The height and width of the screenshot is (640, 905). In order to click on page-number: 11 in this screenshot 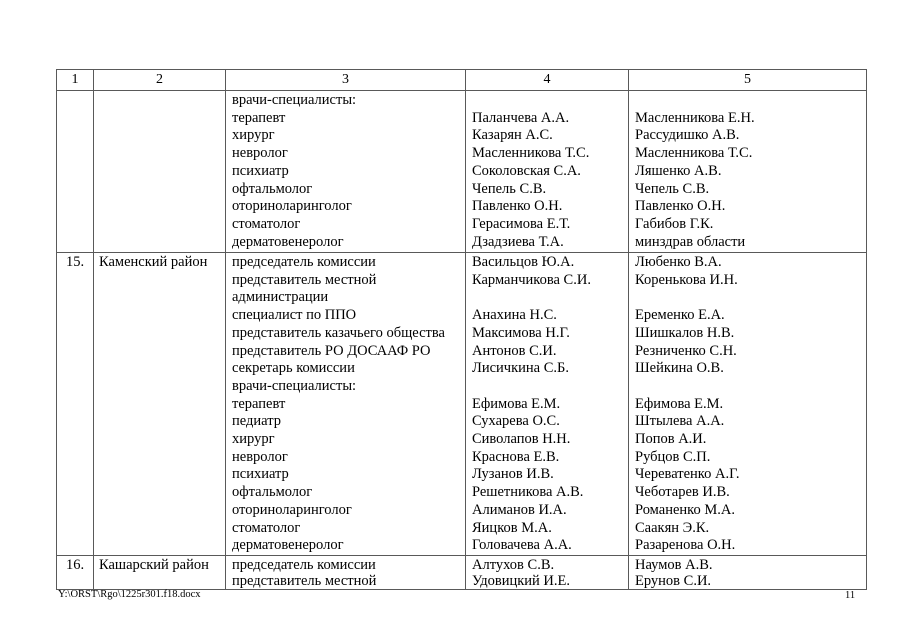, I will do `click(850, 595)`.